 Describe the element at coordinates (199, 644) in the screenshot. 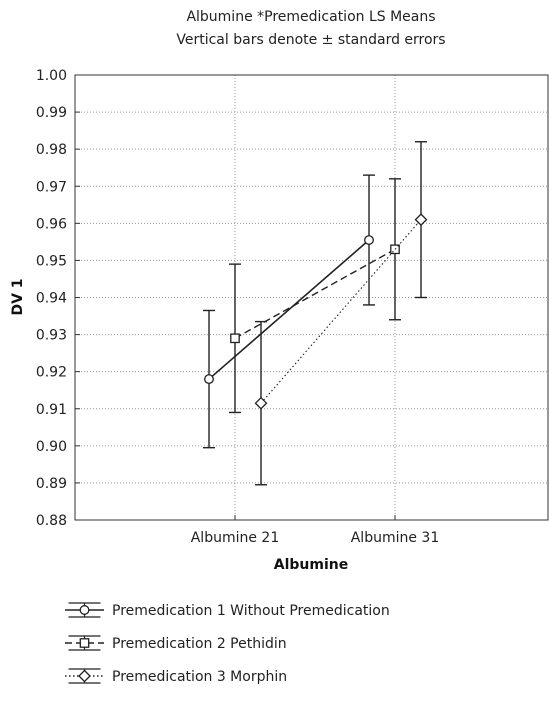

I see `legend-label: Premedication 2 Pethidin` at that location.